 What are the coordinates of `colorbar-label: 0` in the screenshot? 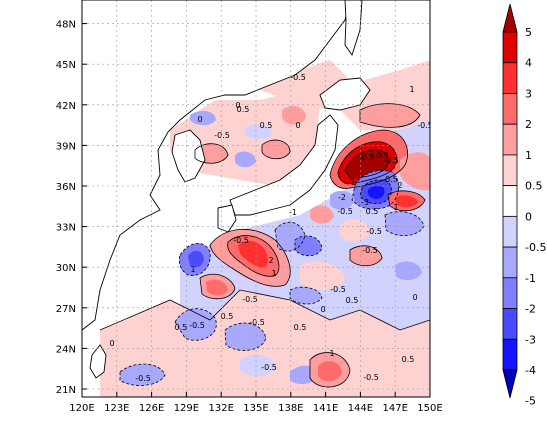 It's located at (528, 216).